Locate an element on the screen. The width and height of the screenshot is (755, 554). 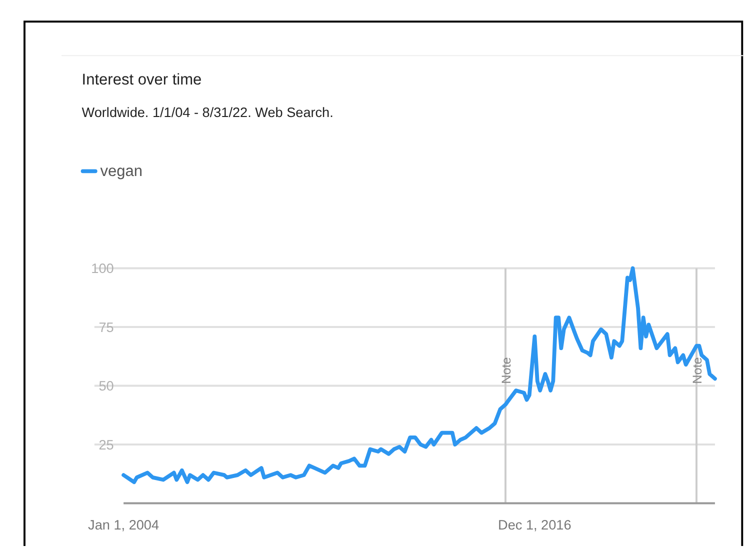
legend-label: vegan is located at coordinates (121, 171).